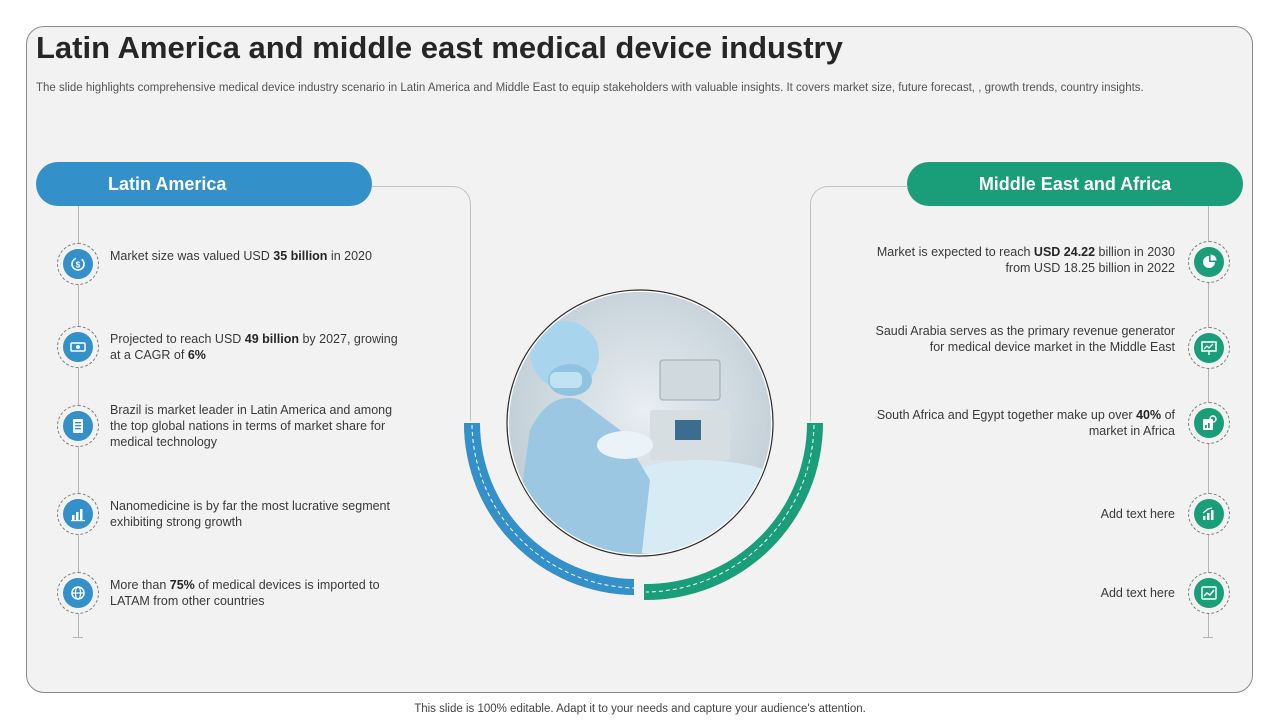 This screenshot has width=1280, height=720. I want to click on left-timeline-end, so click(78, 637).